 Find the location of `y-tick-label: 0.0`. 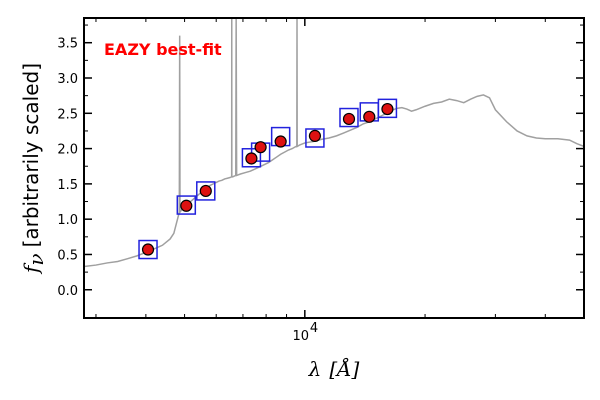

y-tick-label: 0.0 is located at coordinates (67, 291).